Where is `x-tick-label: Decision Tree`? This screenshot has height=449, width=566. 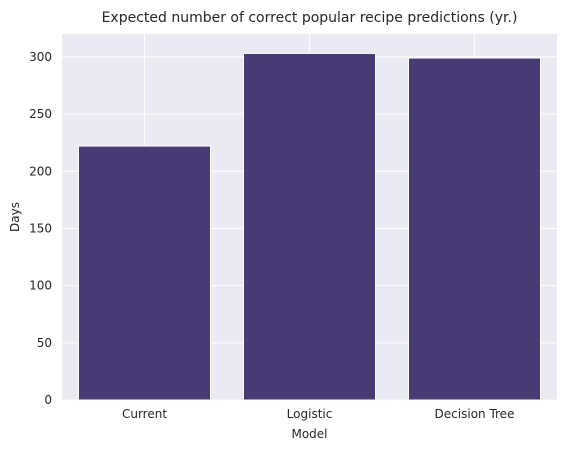
x-tick-label: Decision Tree is located at coordinates (475, 414).